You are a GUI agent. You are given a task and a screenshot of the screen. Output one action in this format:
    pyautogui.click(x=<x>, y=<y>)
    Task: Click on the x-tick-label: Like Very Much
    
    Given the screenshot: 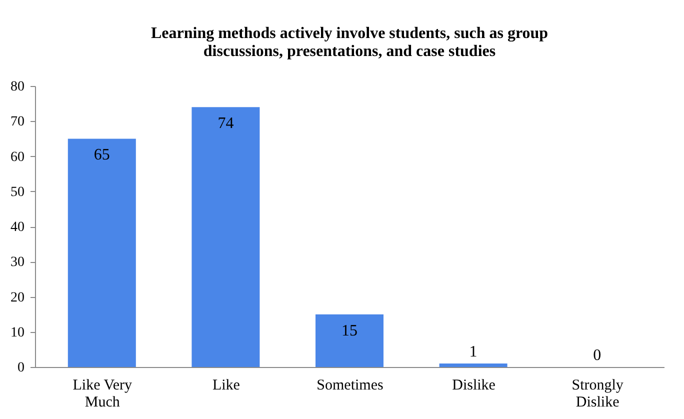 What is the action you would take?
    pyautogui.click(x=102, y=394)
    